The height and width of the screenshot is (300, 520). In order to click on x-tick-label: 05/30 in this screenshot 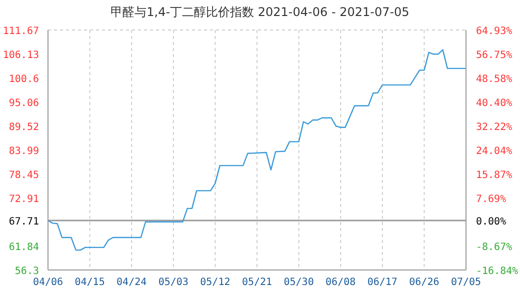, I will do `click(299, 282)`.